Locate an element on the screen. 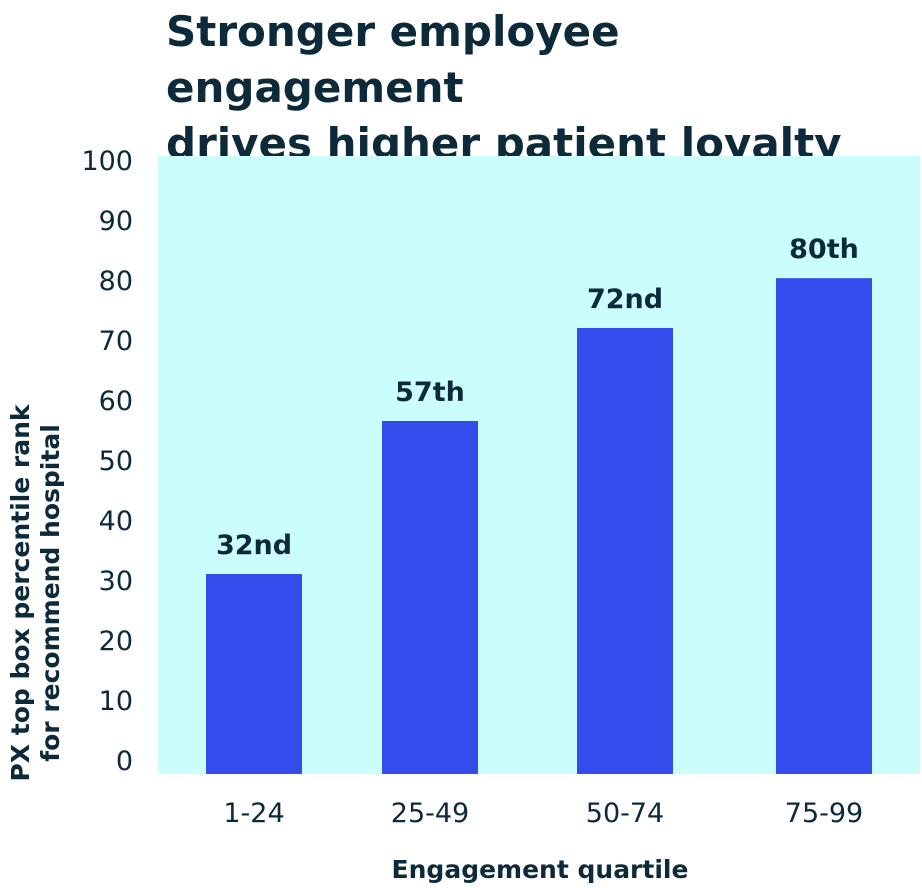 This screenshot has width=922, height=888. y-tick-label: 50 is located at coordinates (116, 461).